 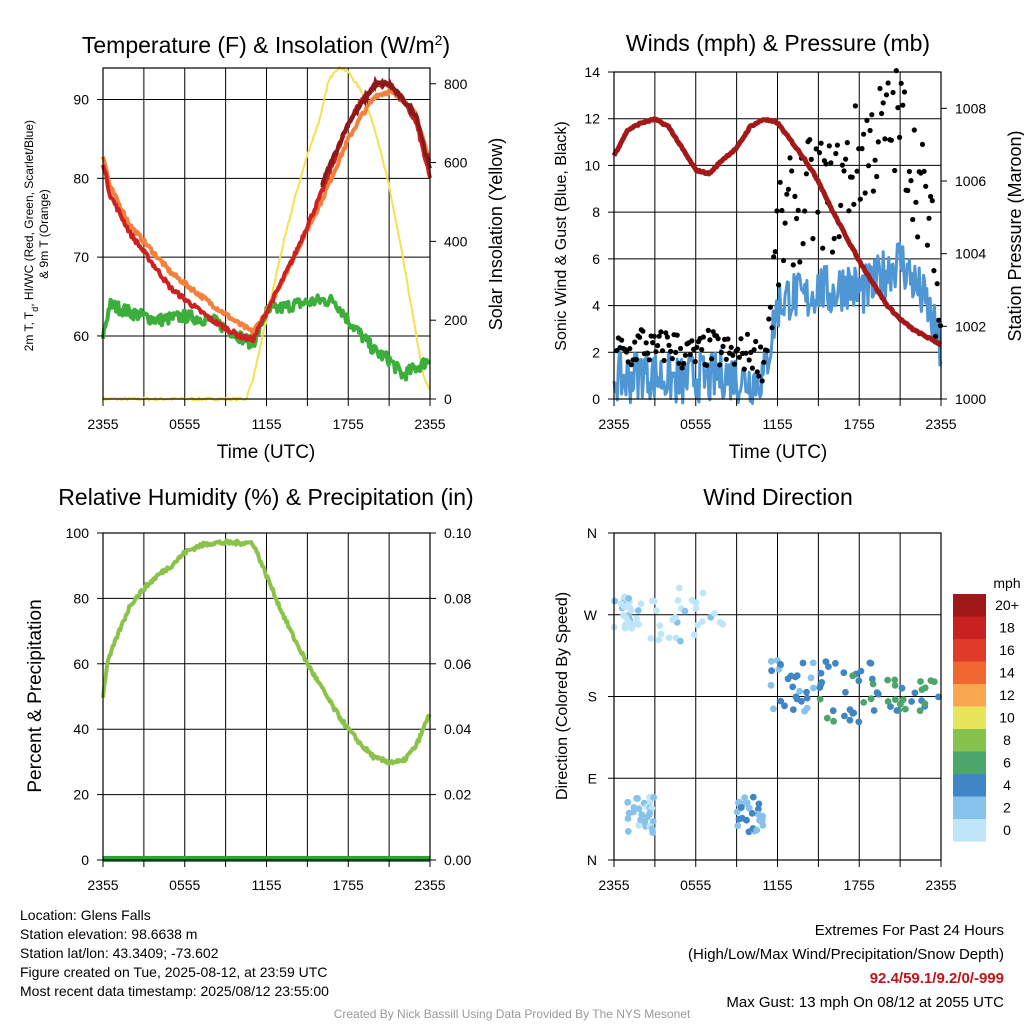 What do you see at coordinates (496, 234) in the screenshot?
I see `temperature-ylabel2: Solar Insolation (Yellow)` at bounding box center [496, 234].